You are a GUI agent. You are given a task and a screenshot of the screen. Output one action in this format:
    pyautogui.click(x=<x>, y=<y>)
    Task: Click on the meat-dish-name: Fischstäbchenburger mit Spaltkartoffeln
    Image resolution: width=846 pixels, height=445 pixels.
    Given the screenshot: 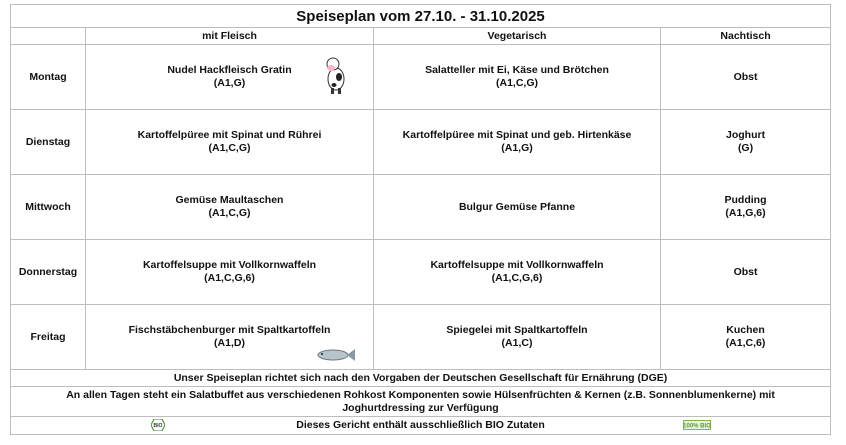 What is the action you would take?
    pyautogui.click(x=229, y=330)
    